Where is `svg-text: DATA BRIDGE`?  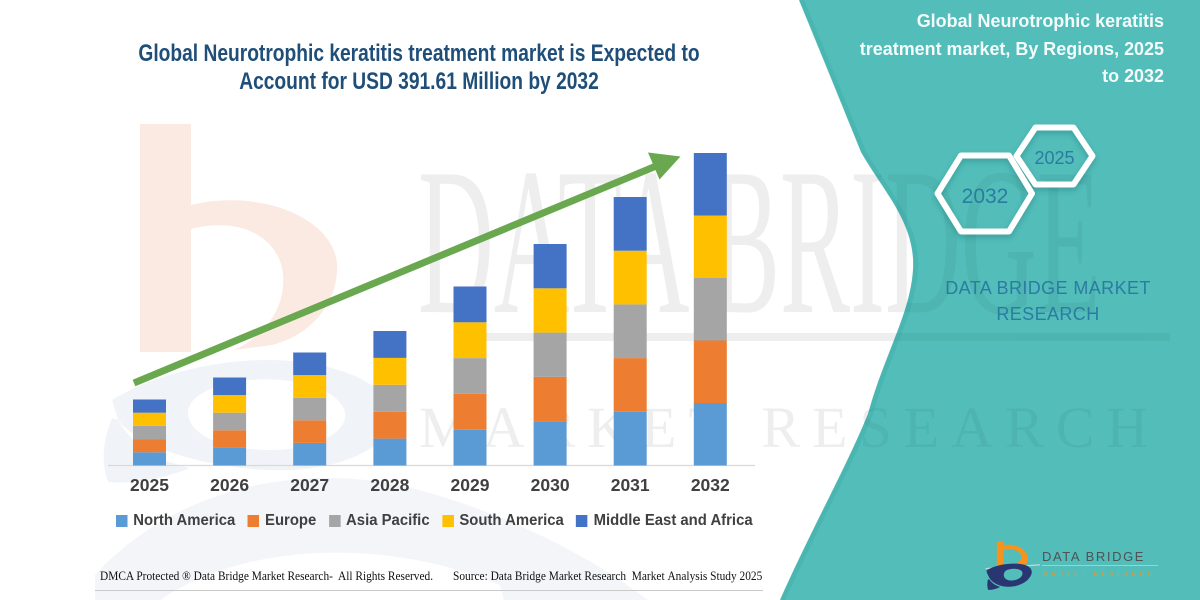
svg-text: DATA BRIDGE is located at coordinates (1093, 556).